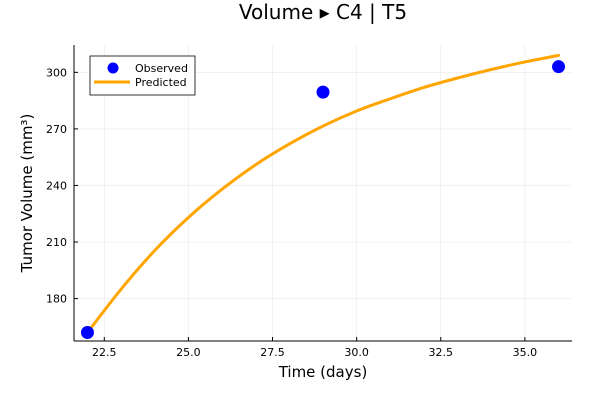 The image size is (600, 400). I want to click on x-tick-label: 22.5, so click(104, 352).